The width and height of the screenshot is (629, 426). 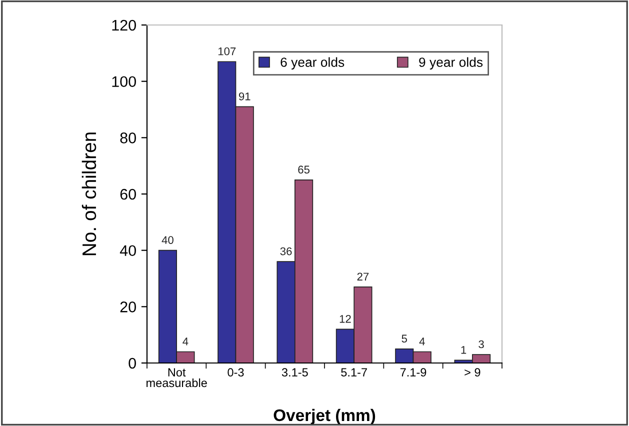 I want to click on y-tick-label: 80, so click(x=128, y=138).